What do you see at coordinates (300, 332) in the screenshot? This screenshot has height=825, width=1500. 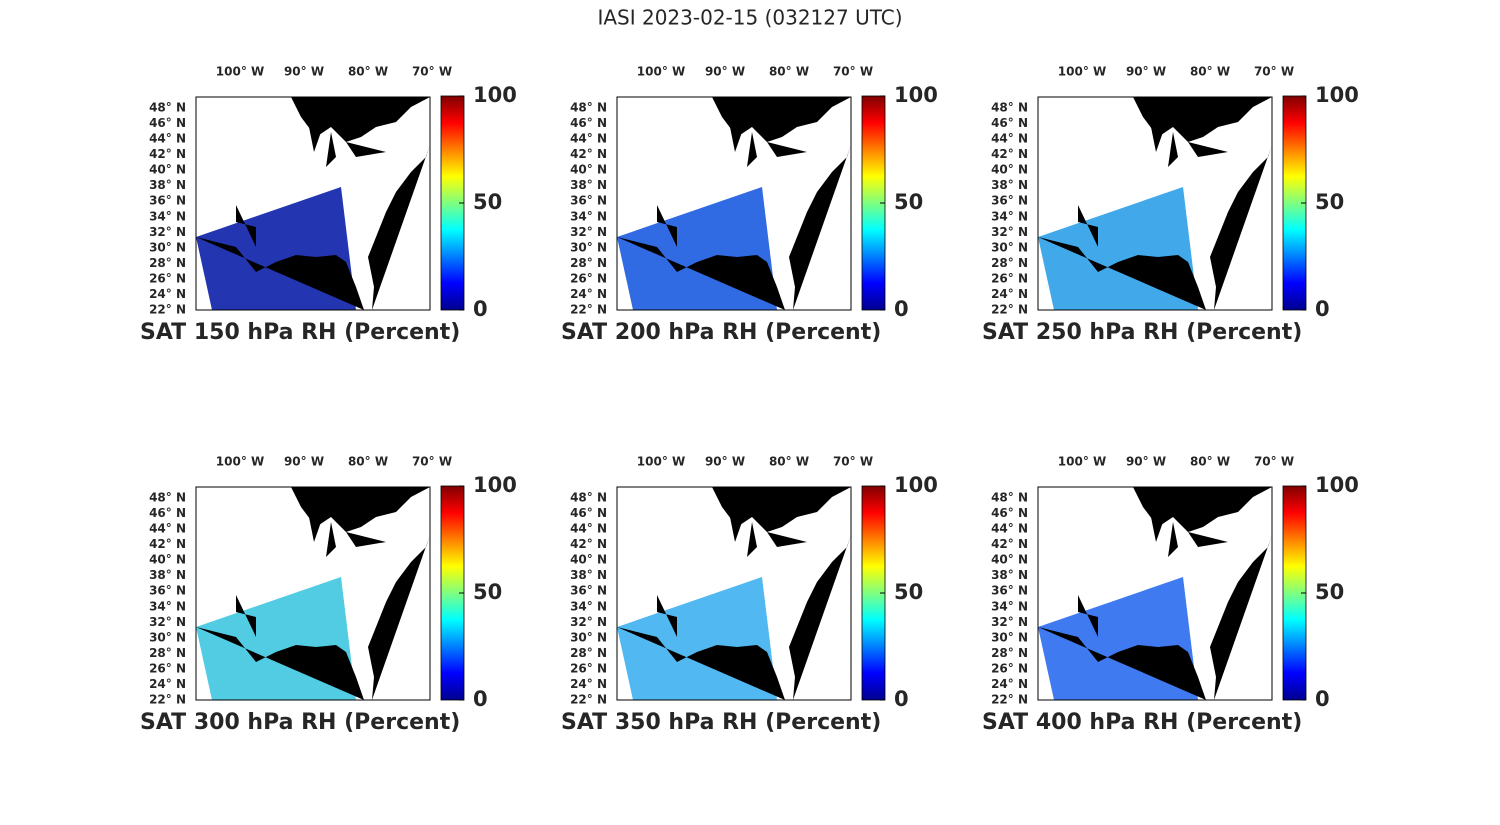 I see `panel-title: SAT 150 hPa RH (Percent)` at bounding box center [300, 332].